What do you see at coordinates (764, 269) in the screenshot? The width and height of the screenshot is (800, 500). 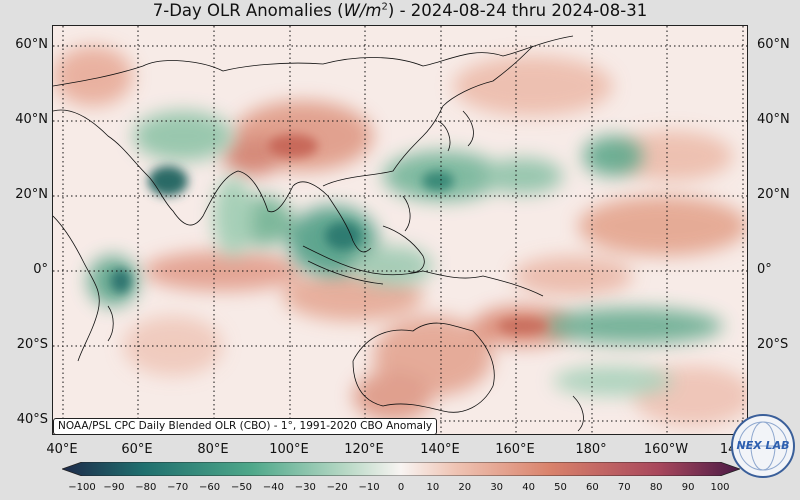 I see `lat-label-right: 0°` at bounding box center [764, 269].